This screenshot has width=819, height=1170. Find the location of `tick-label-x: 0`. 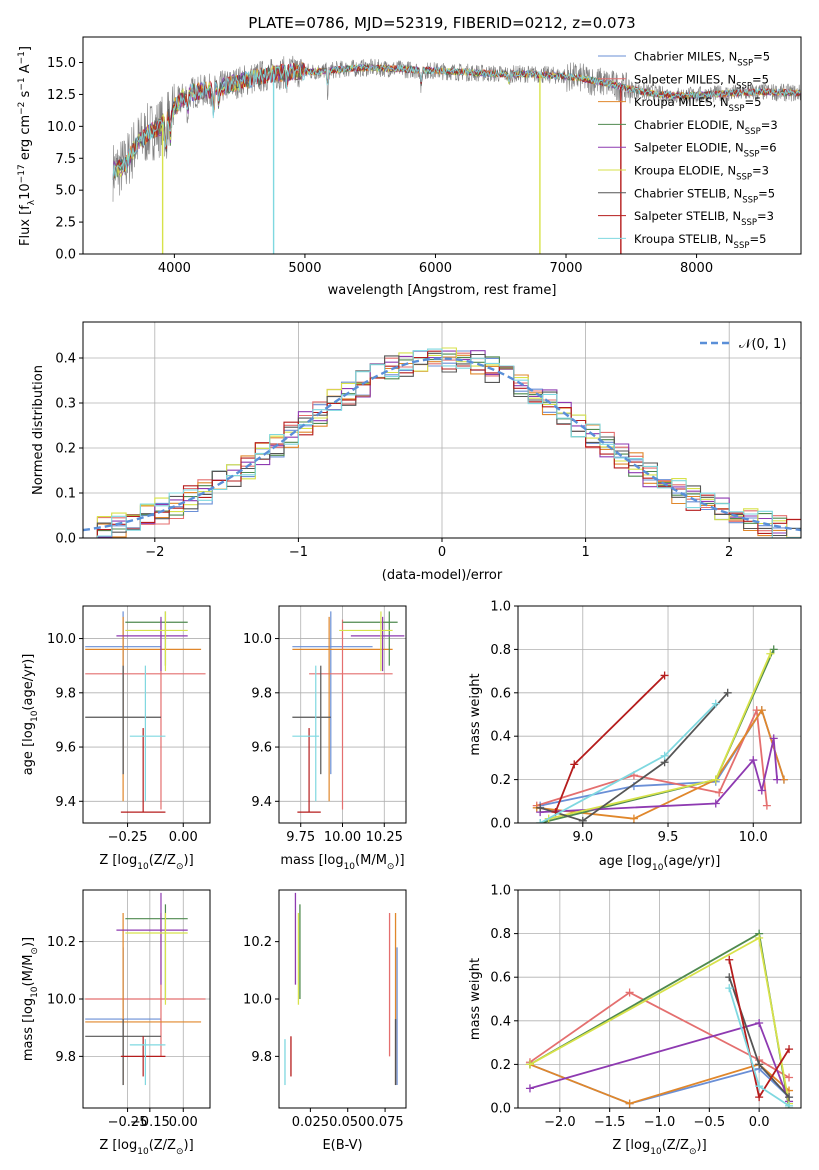

tick-label-x: 0 is located at coordinates (442, 552).